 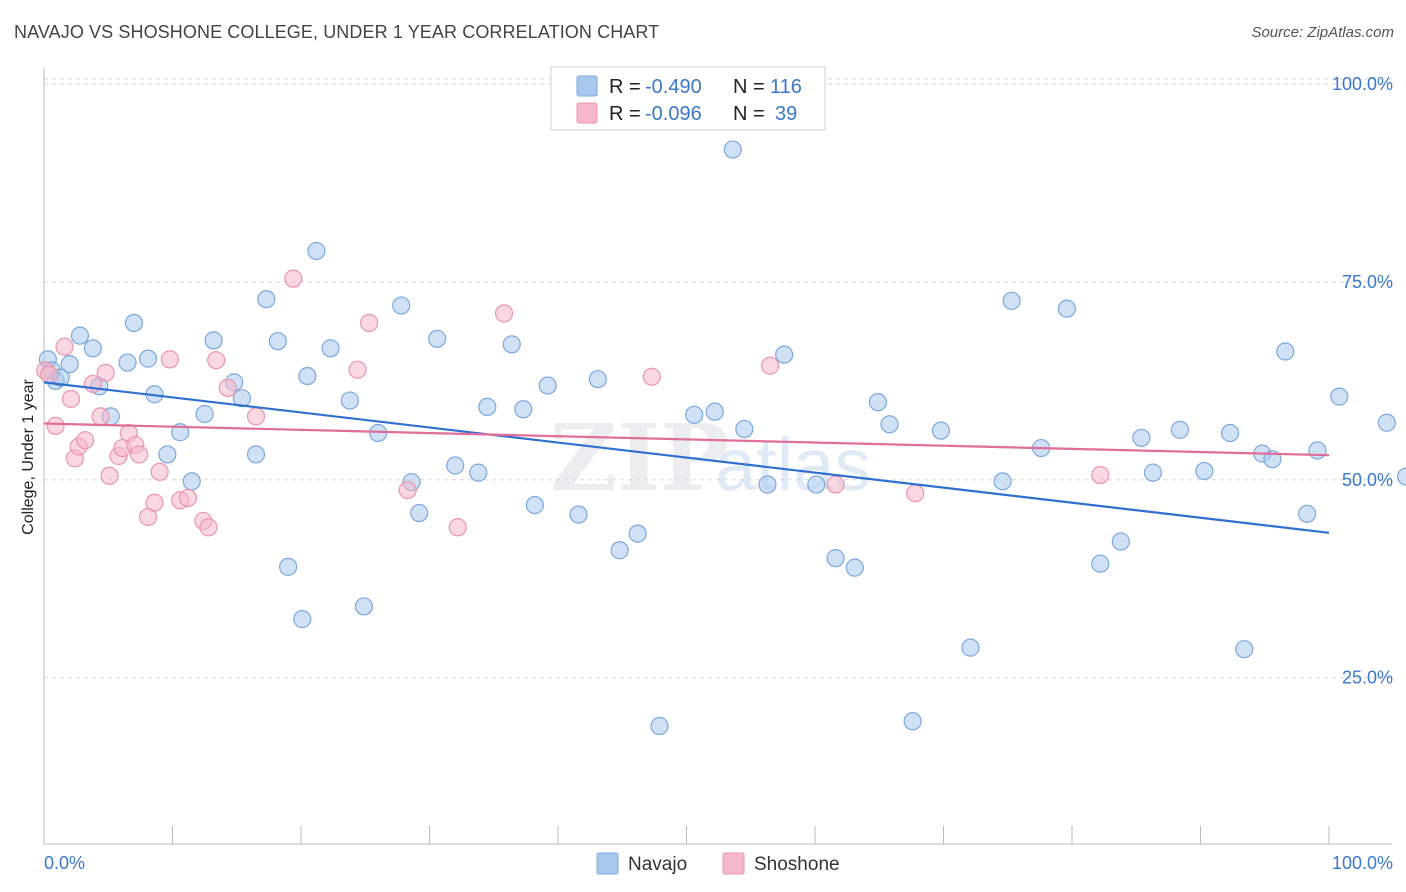 What do you see at coordinates (749, 114) in the screenshot?
I see `shoshone-n-label: N =` at bounding box center [749, 114].